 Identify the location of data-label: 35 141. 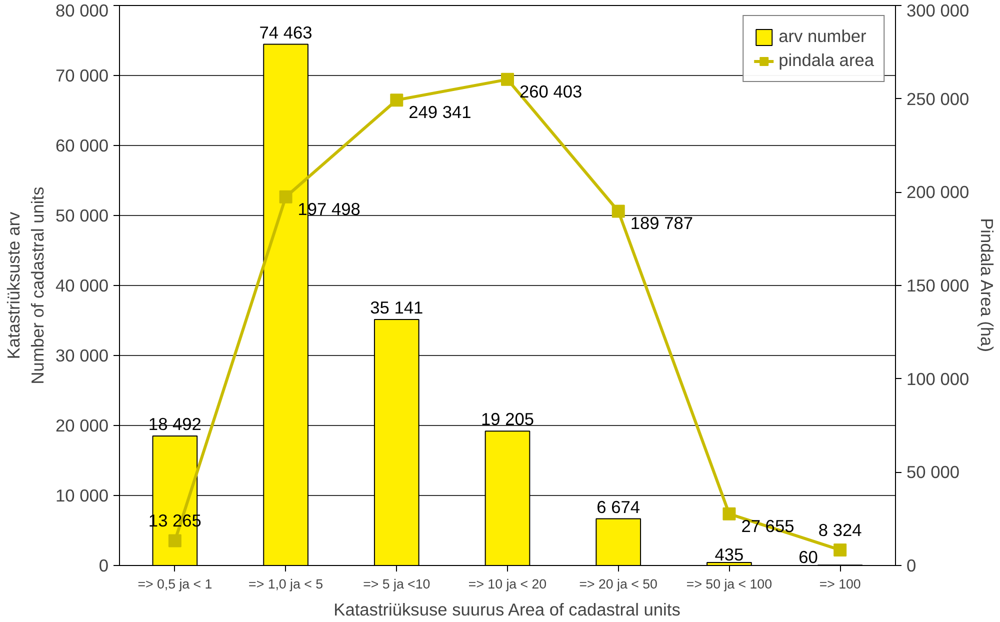
(397, 308).